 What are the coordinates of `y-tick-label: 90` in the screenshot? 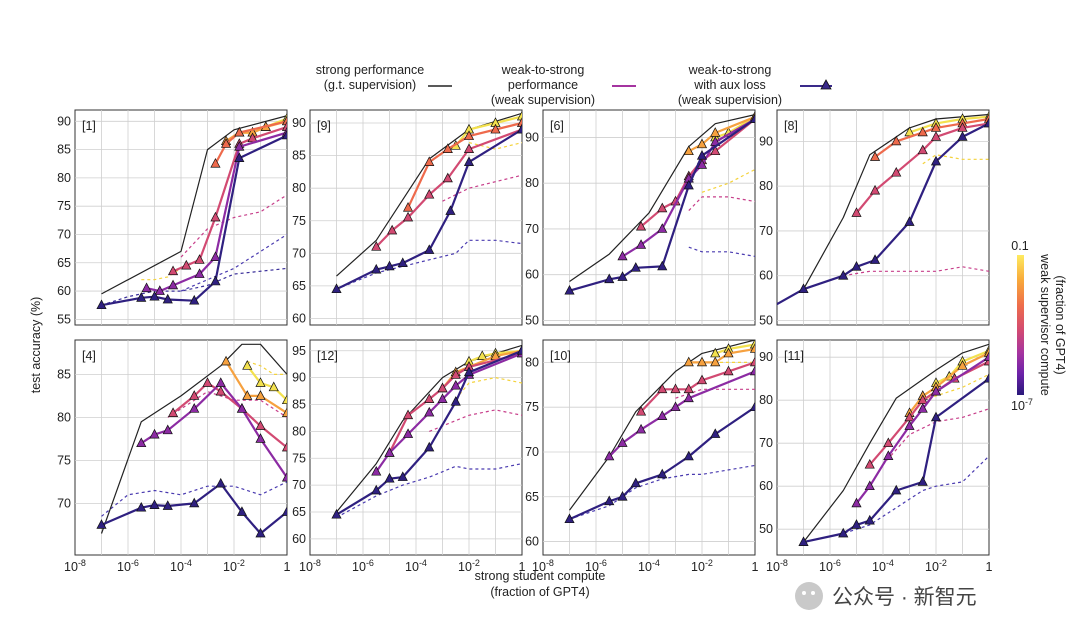 It's located at (766, 357).